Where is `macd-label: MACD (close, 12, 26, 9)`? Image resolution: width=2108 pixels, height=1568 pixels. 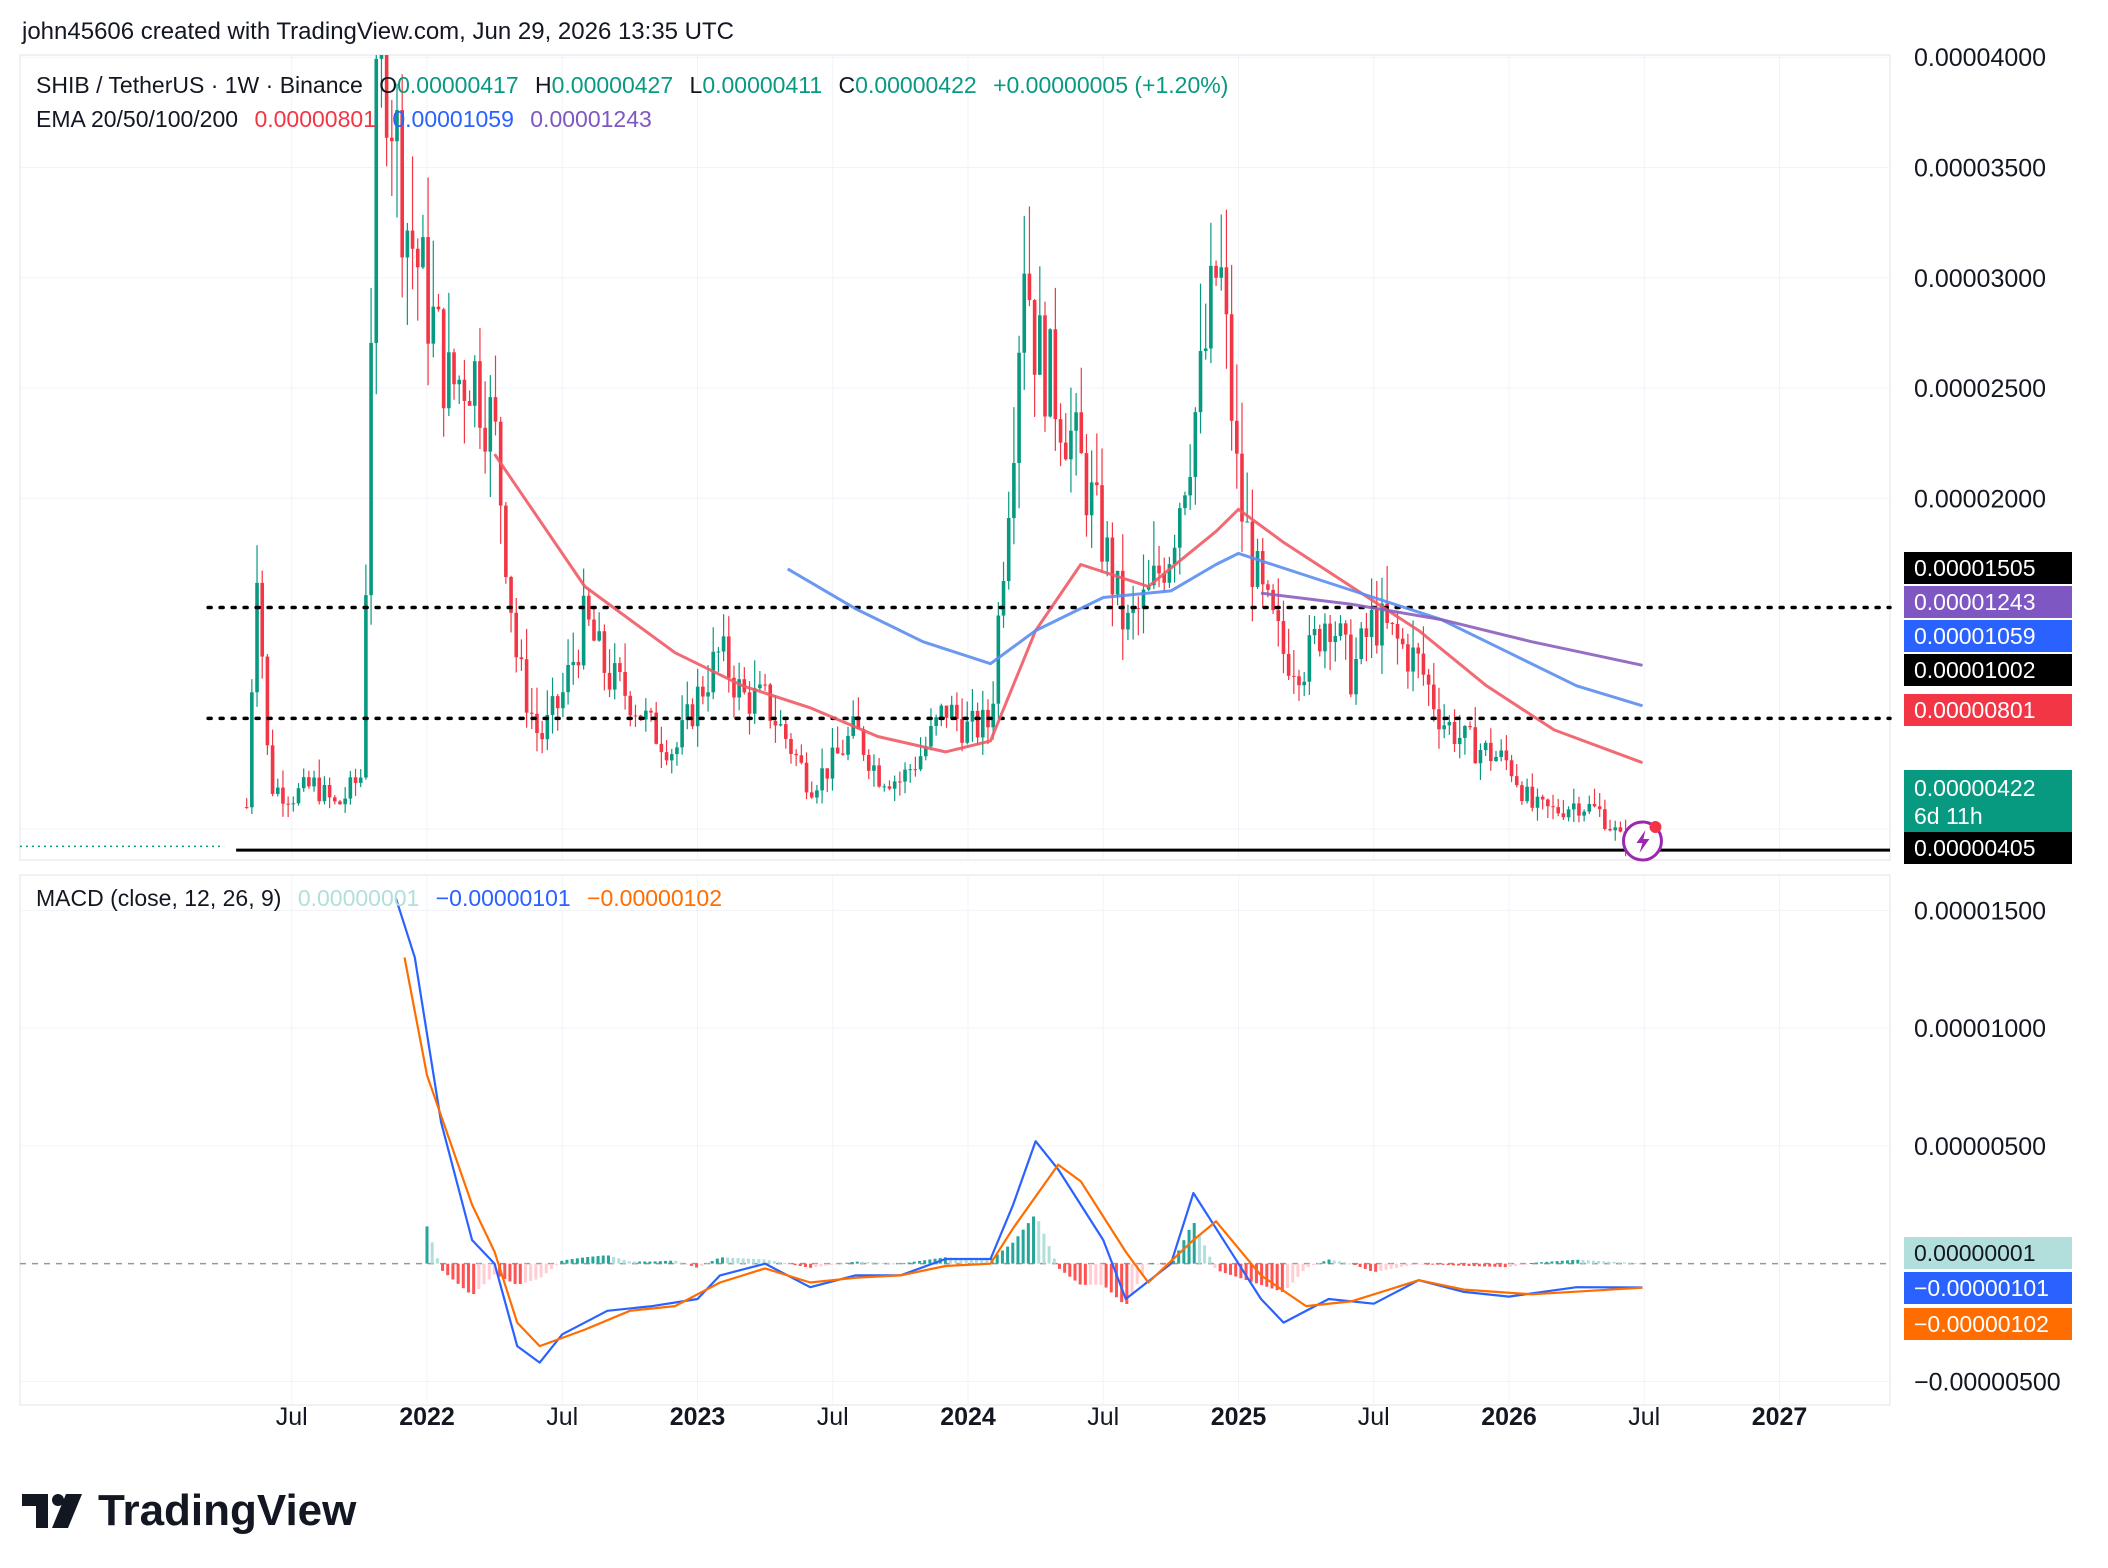
macd-label: MACD (close, 12, 26, 9) is located at coordinates (159, 898).